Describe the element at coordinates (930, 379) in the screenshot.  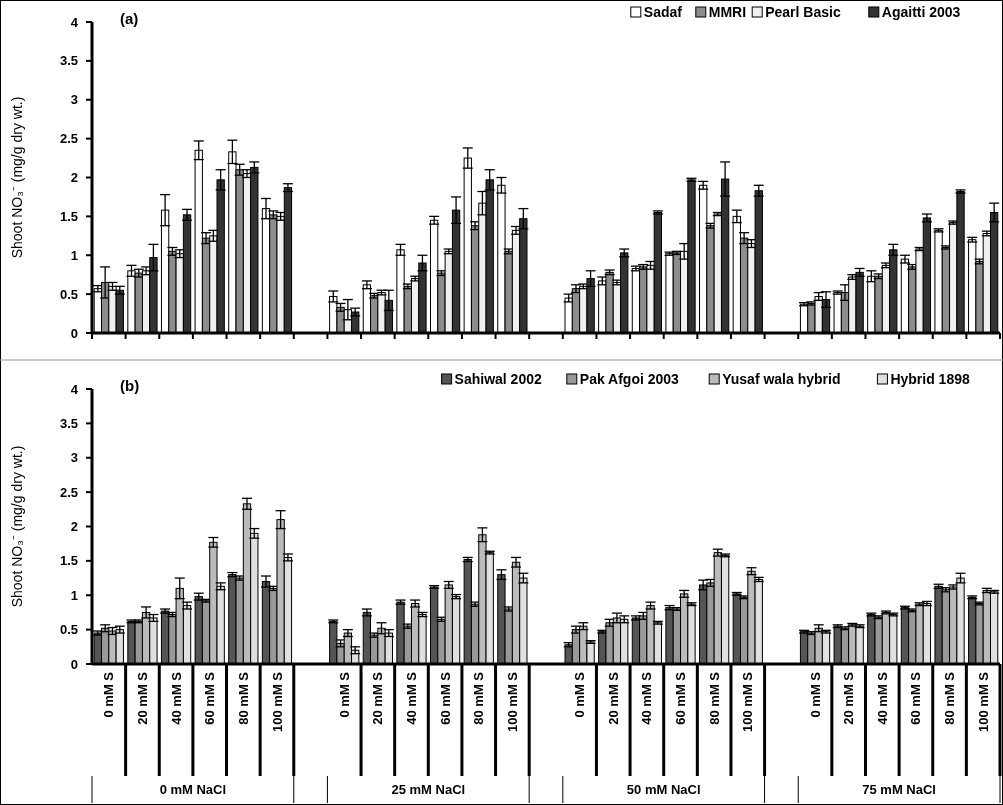
I see `legend-label: Hybrid 1898` at that location.